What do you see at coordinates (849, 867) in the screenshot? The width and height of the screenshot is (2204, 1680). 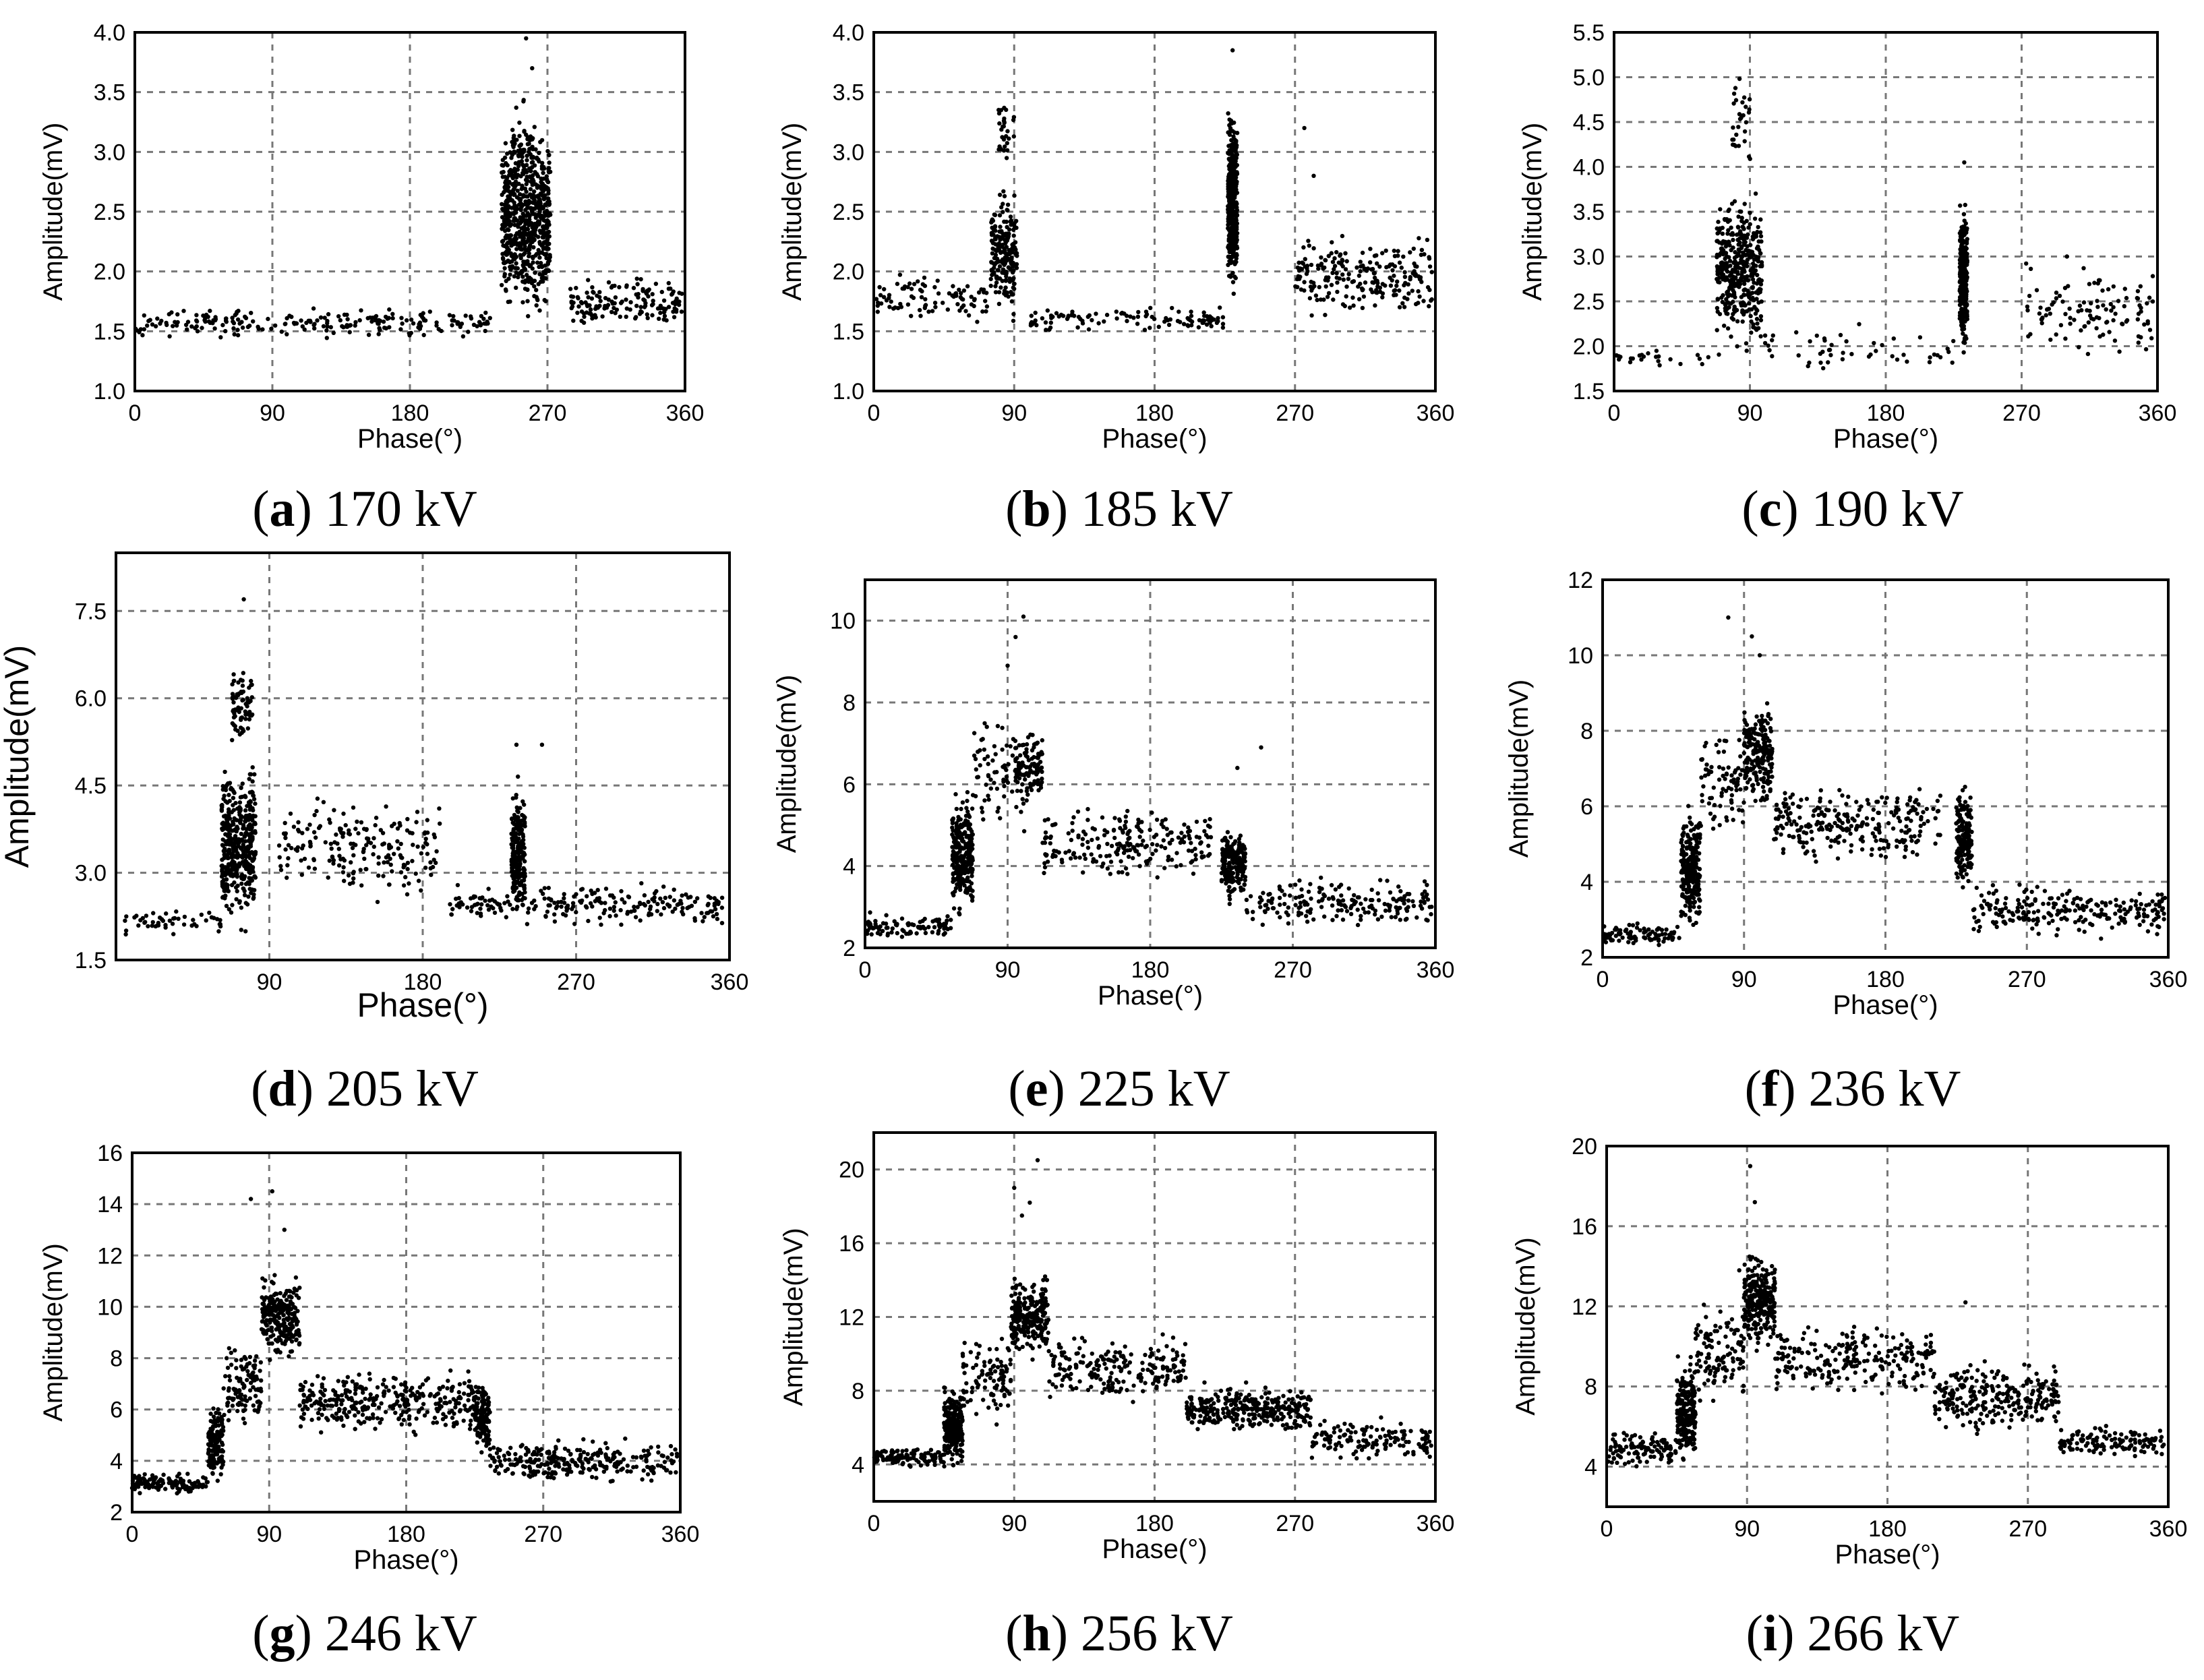 I see `y-tick-label: 4` at bounding box center [849, 867].